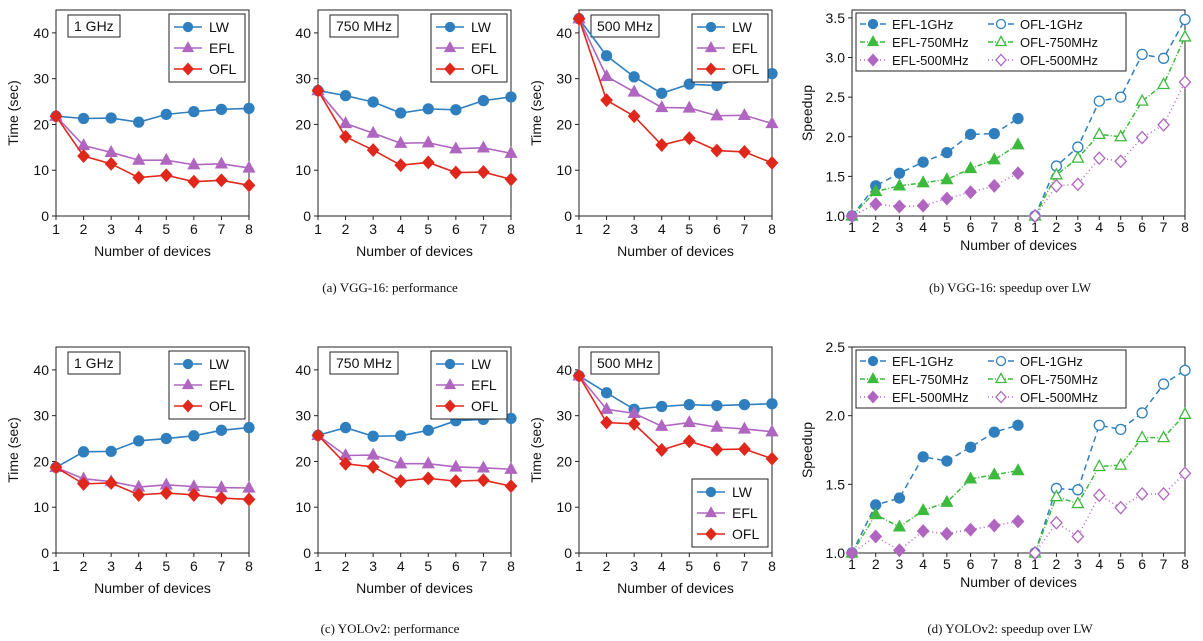 The height and width of the screenshot is (641, 1203). Describe the element at coordinates (1078, 156) in the screenshot. I see `data-point-OFL-750MHz` at that location.